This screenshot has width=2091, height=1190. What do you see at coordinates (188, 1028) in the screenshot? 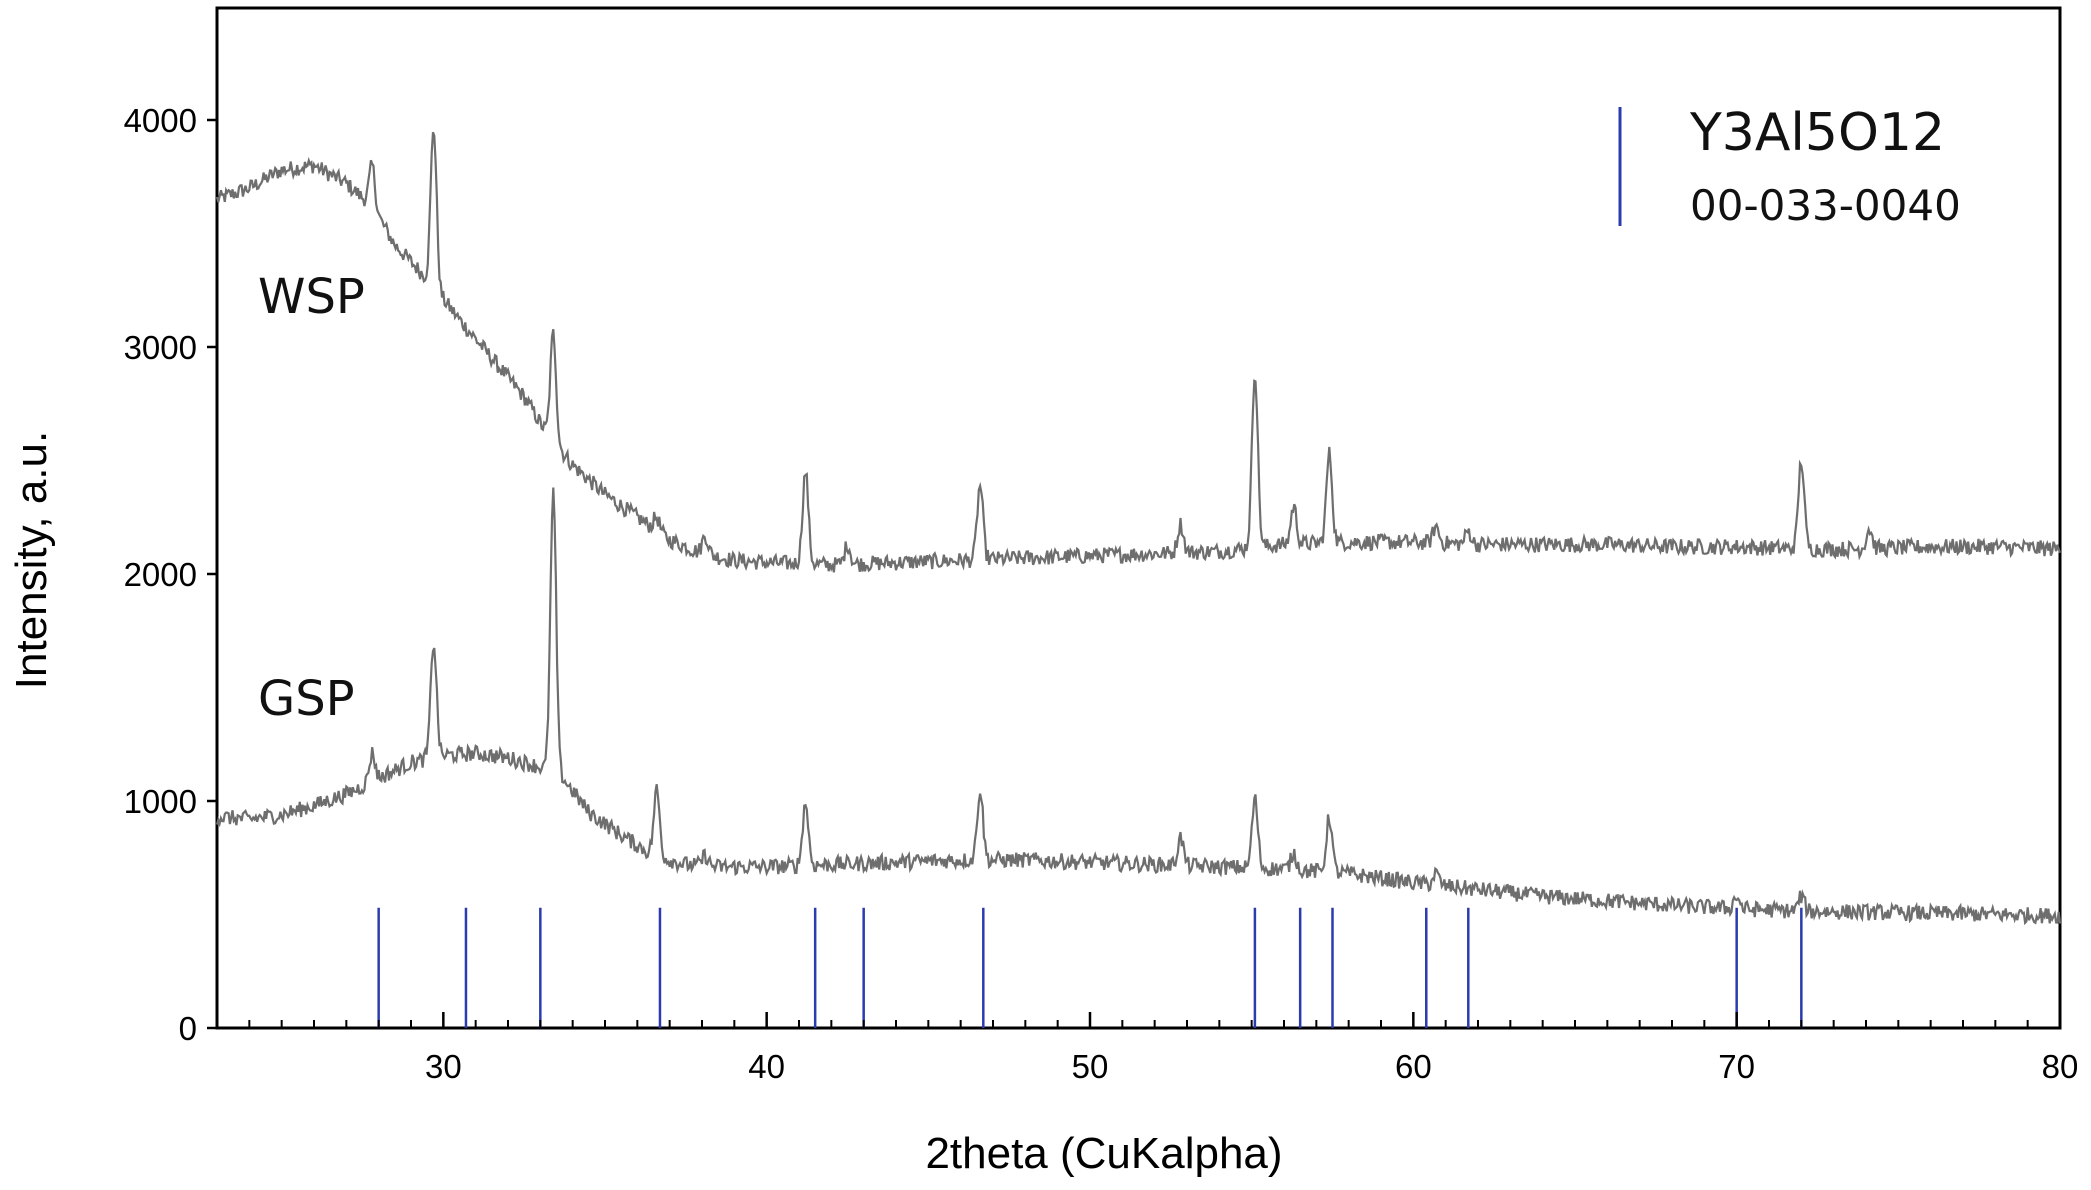
I see `y-tick-label: 0` at bounding box center [188, 1028].